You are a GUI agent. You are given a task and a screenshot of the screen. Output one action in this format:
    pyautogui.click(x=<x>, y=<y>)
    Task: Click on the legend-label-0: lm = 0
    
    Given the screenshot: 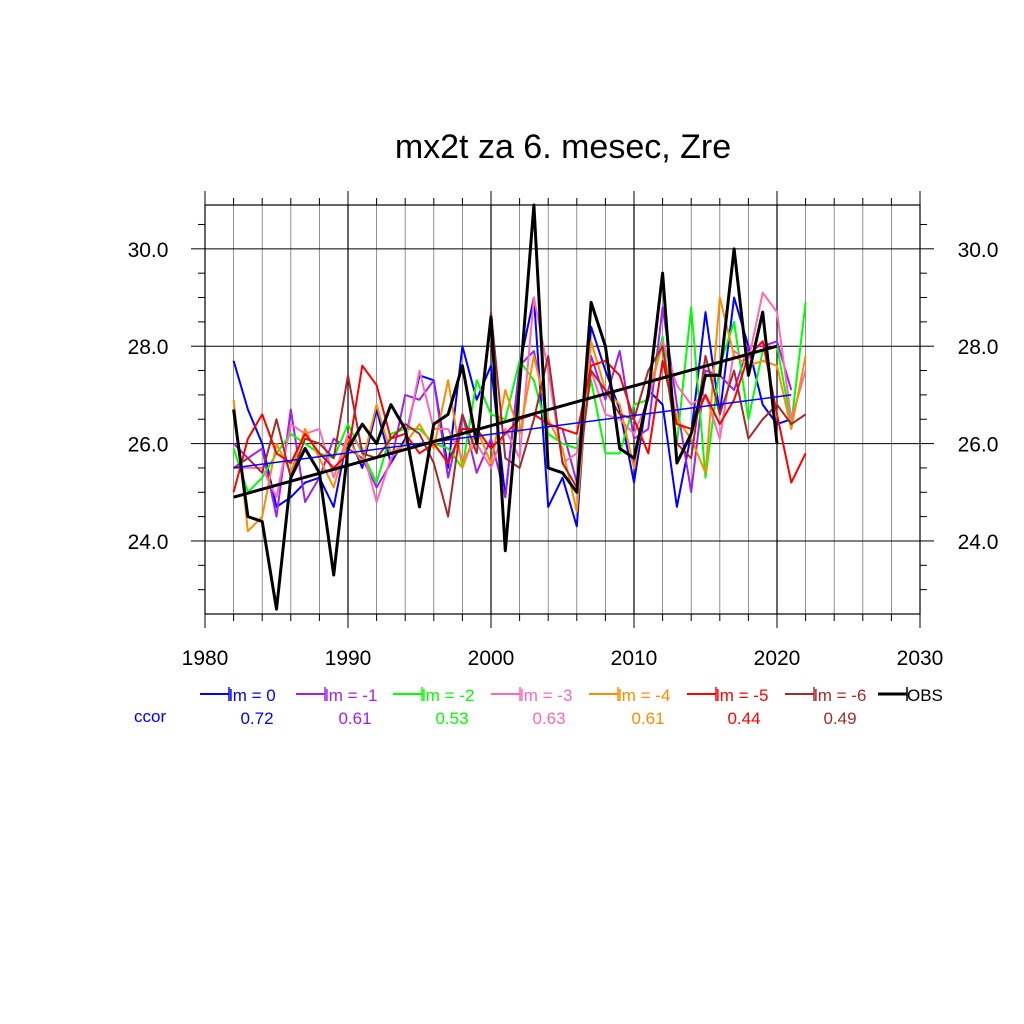 What is the action you would take?
    pyautogui.click(x=252, y=695)
    